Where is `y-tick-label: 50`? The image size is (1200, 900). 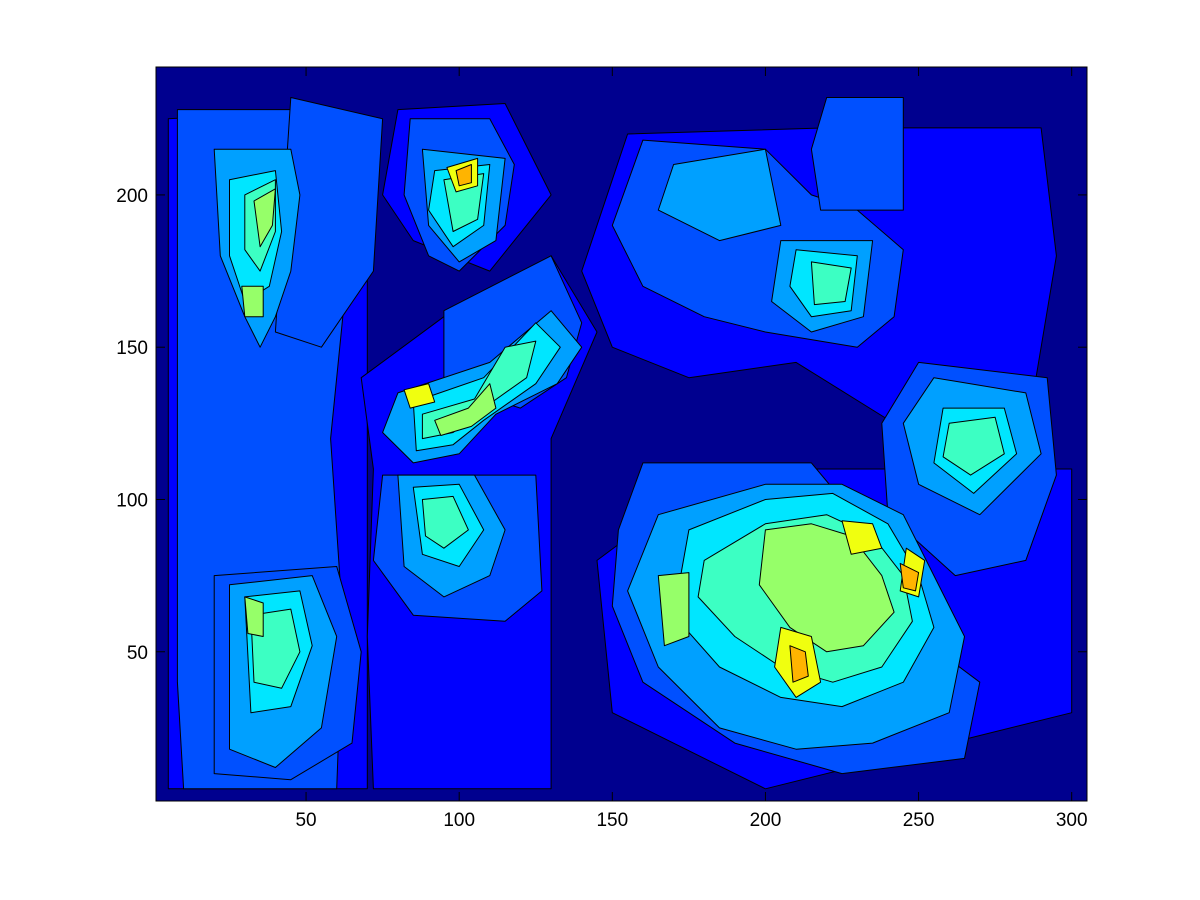
y-tick-label: 50 is located at coordinates (137, 653).